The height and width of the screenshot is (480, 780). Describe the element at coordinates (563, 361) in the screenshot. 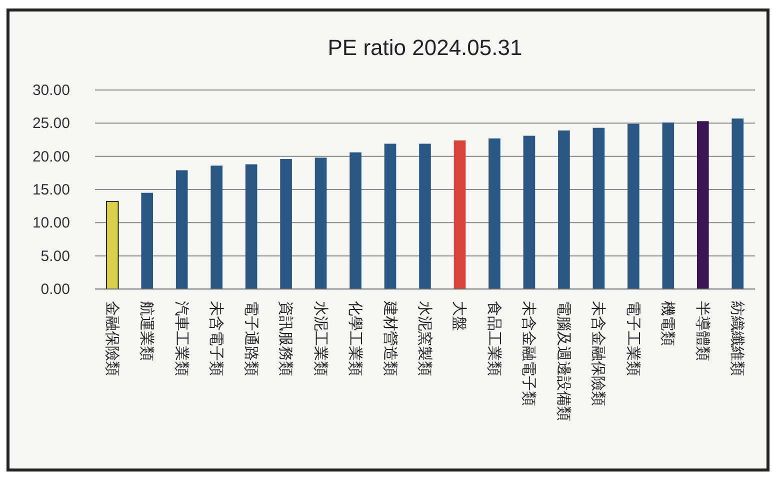

I see `x-tick-label: 電腦及週邊設備類` at that location.